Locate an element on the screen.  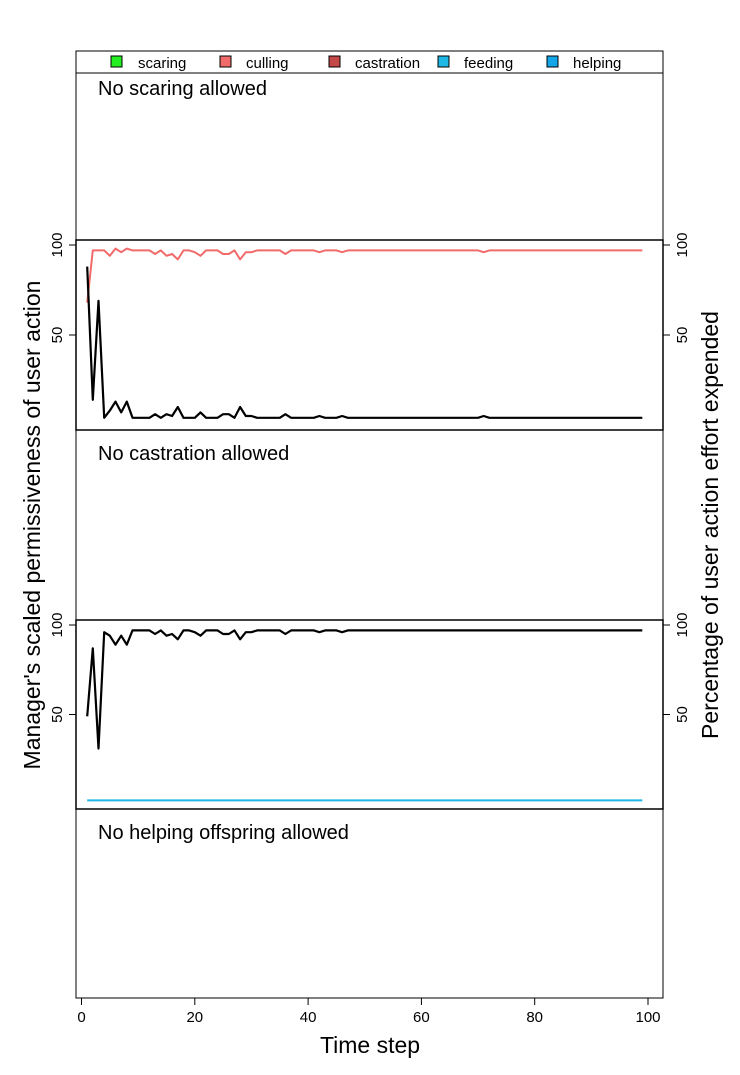
x-axis: 0 20 40 60 80 100 is located at coordinates (369, 1011).